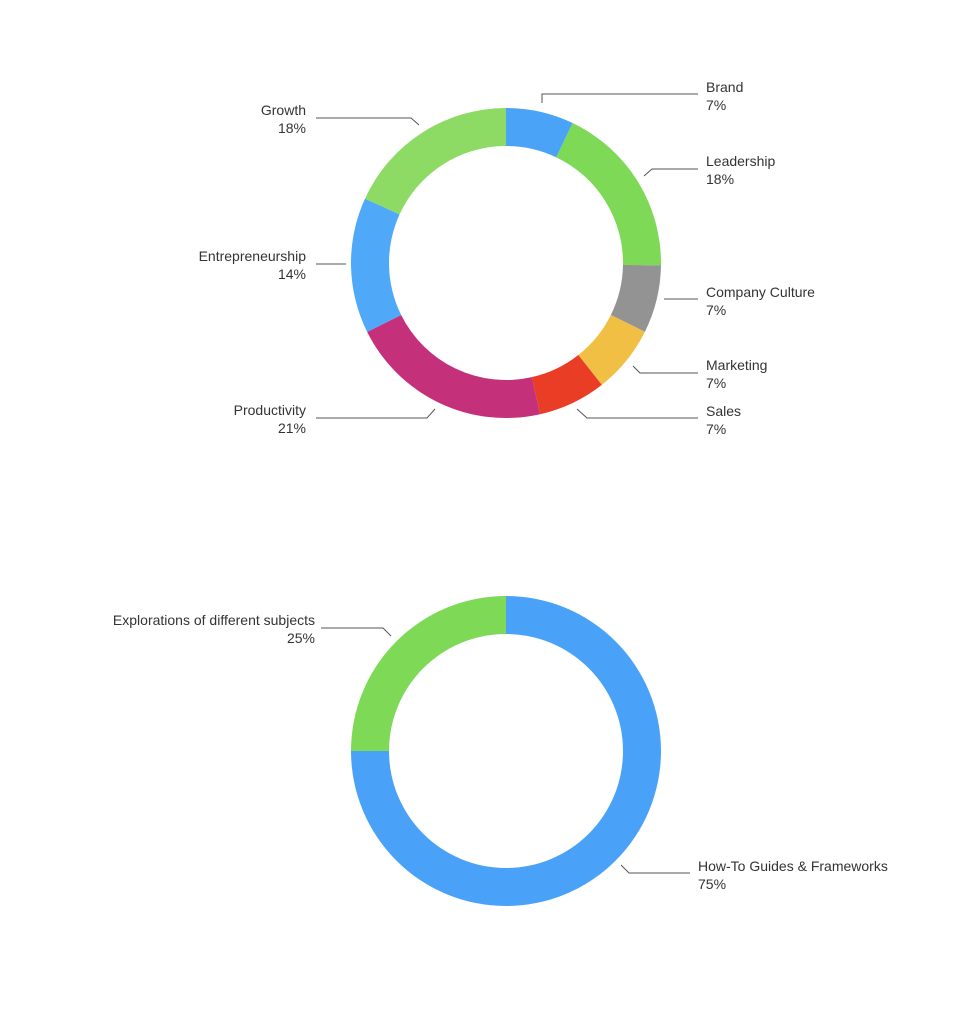 The height and width of the screenshot is (1024, 979). Describe the element at coordinates (376, 413) in the screenshot. I see `leader-line-productivity` at that location.